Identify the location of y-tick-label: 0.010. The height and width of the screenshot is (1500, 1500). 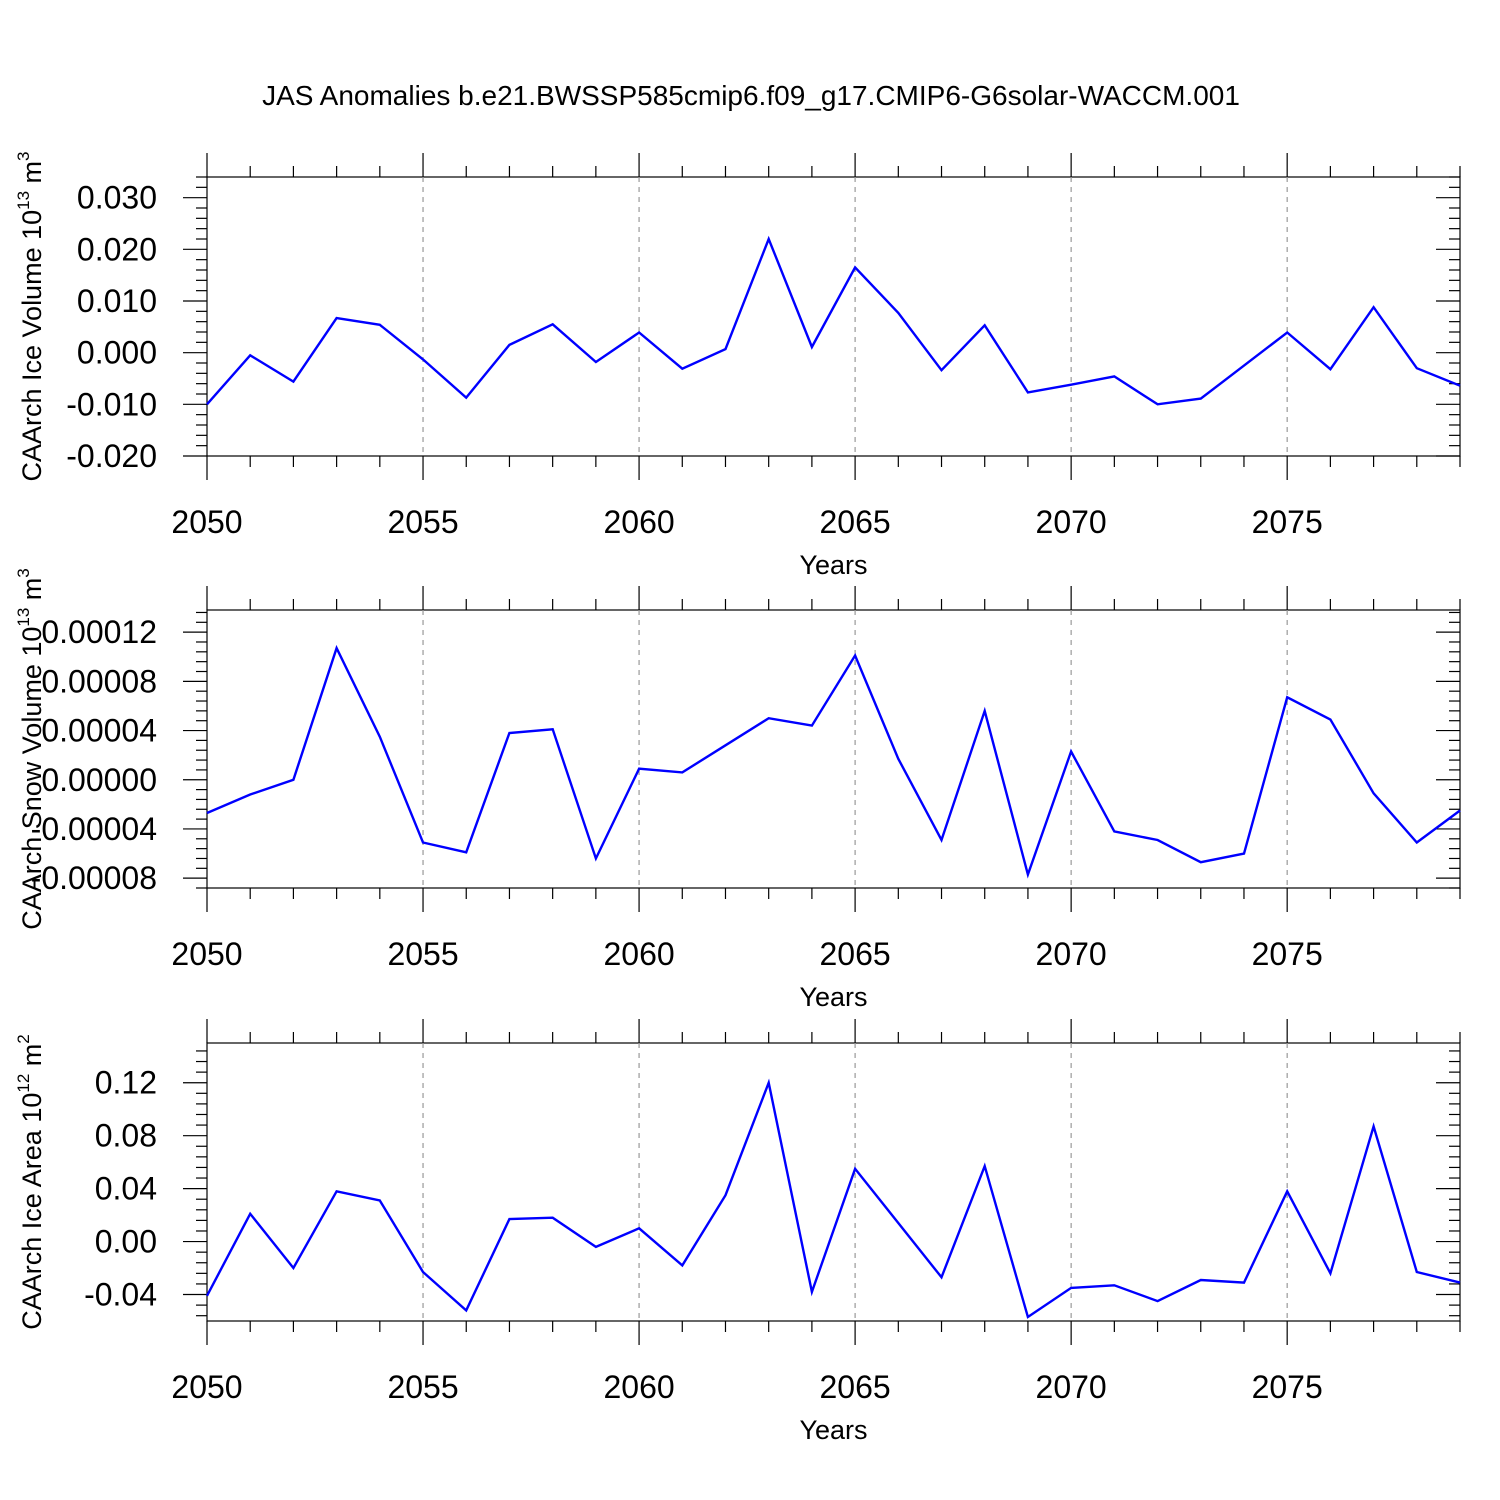
(117, 301).